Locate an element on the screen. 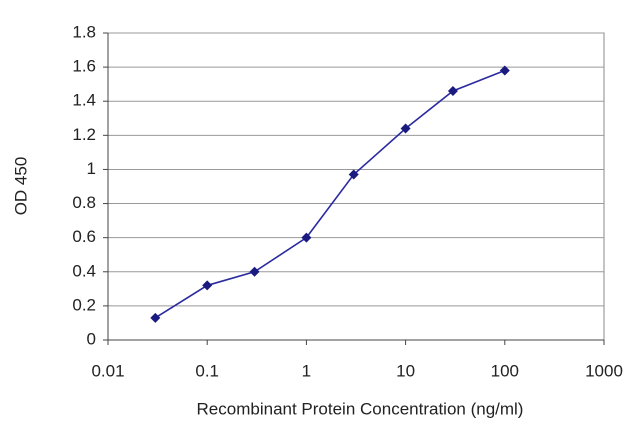 The image size is (640, 427). y-tick-label: 0.6 is located at coordinates (84, 236).